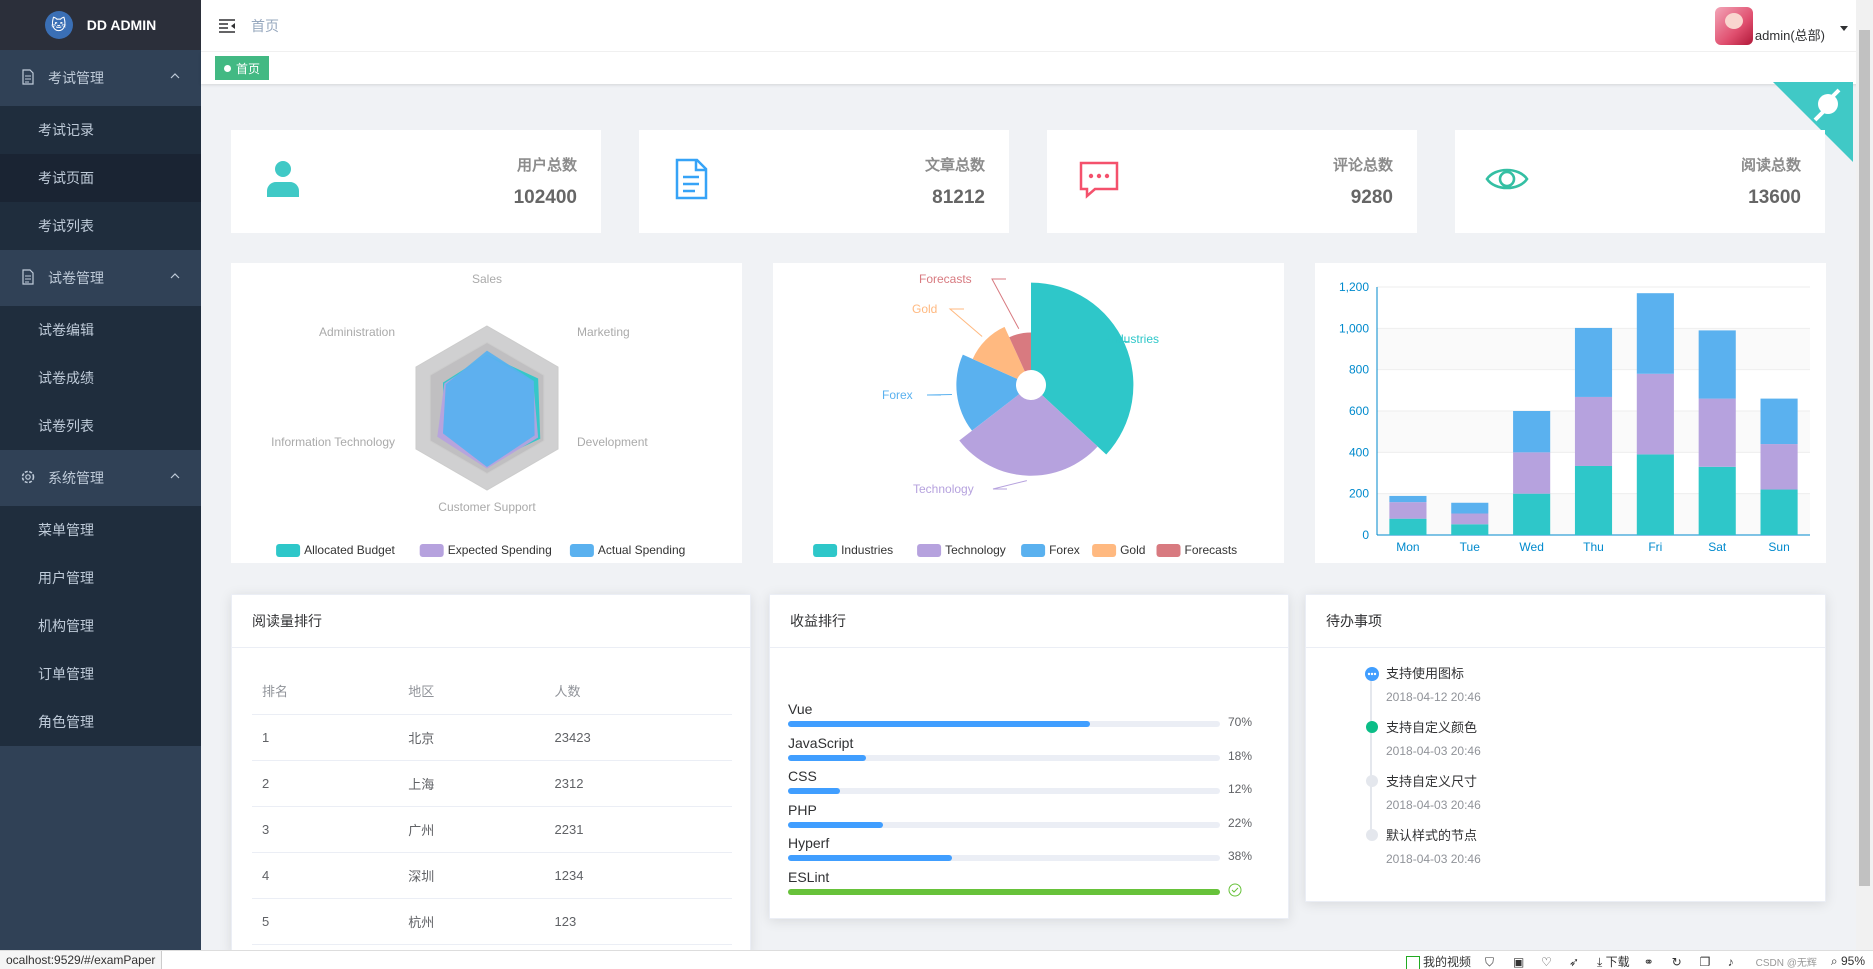 Image resolution: width=1873 pixels, height=969 pixels. What do you see at coordinates (227, 26) in the screenshot?
I see `hamburger-icon` at bounding box center [227, 26].